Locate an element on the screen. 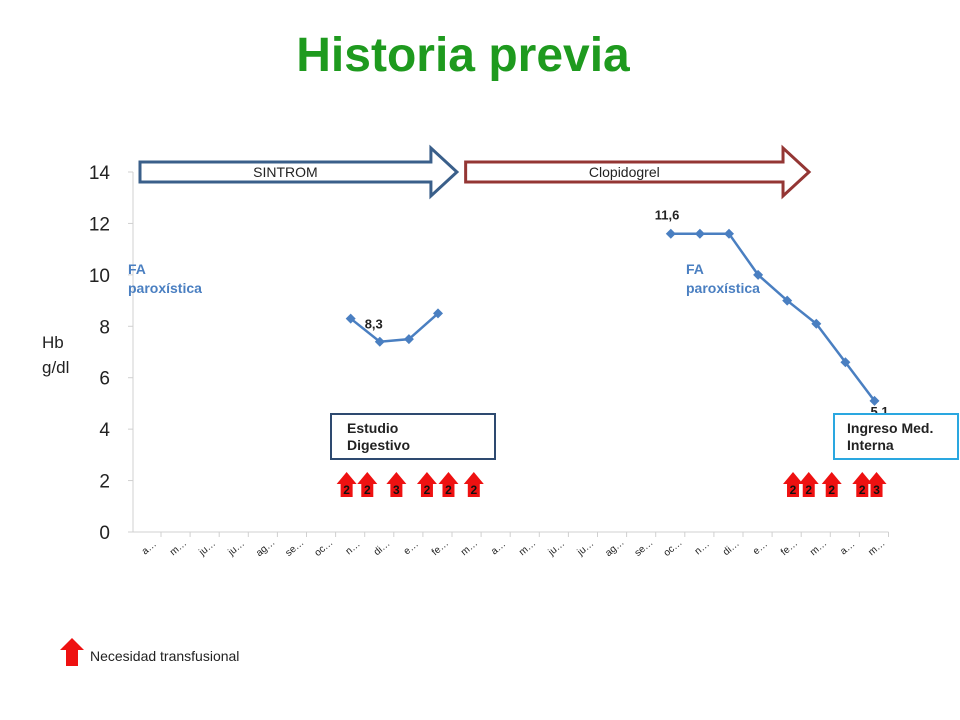 The height and width of the screenshot is (720, 960). estudio-line1: Estudio is located at coordinates (373, 428).